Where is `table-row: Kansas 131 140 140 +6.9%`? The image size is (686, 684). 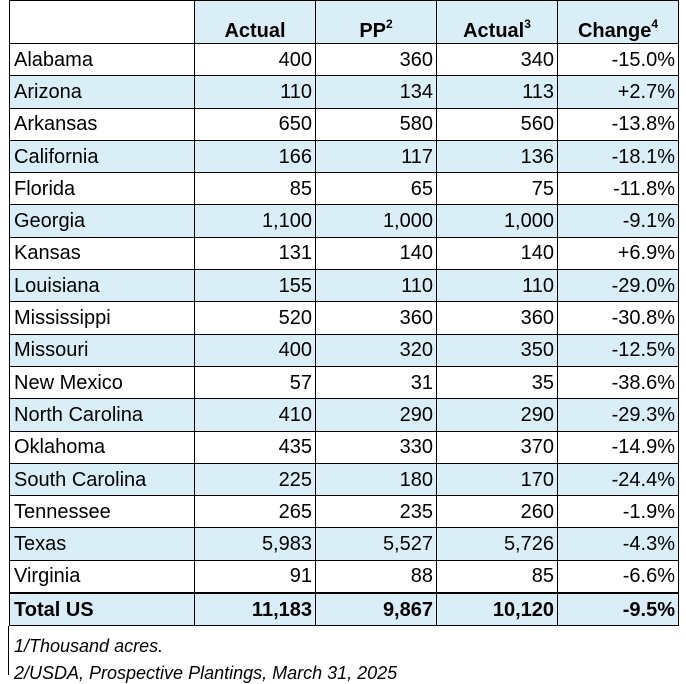
table-row: Kansas 131 140 140 +6.9% is located at coordinates (344, 253).